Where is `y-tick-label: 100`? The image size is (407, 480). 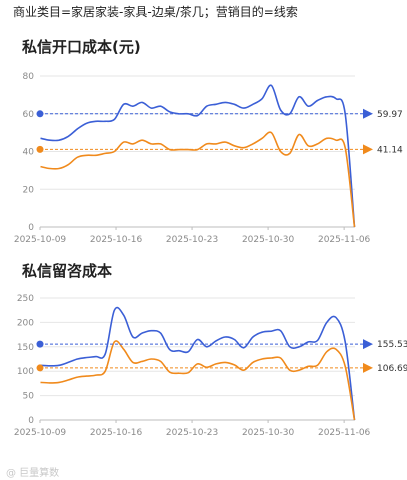 y-tick-label: 100 is located at coordinates (25, 372).